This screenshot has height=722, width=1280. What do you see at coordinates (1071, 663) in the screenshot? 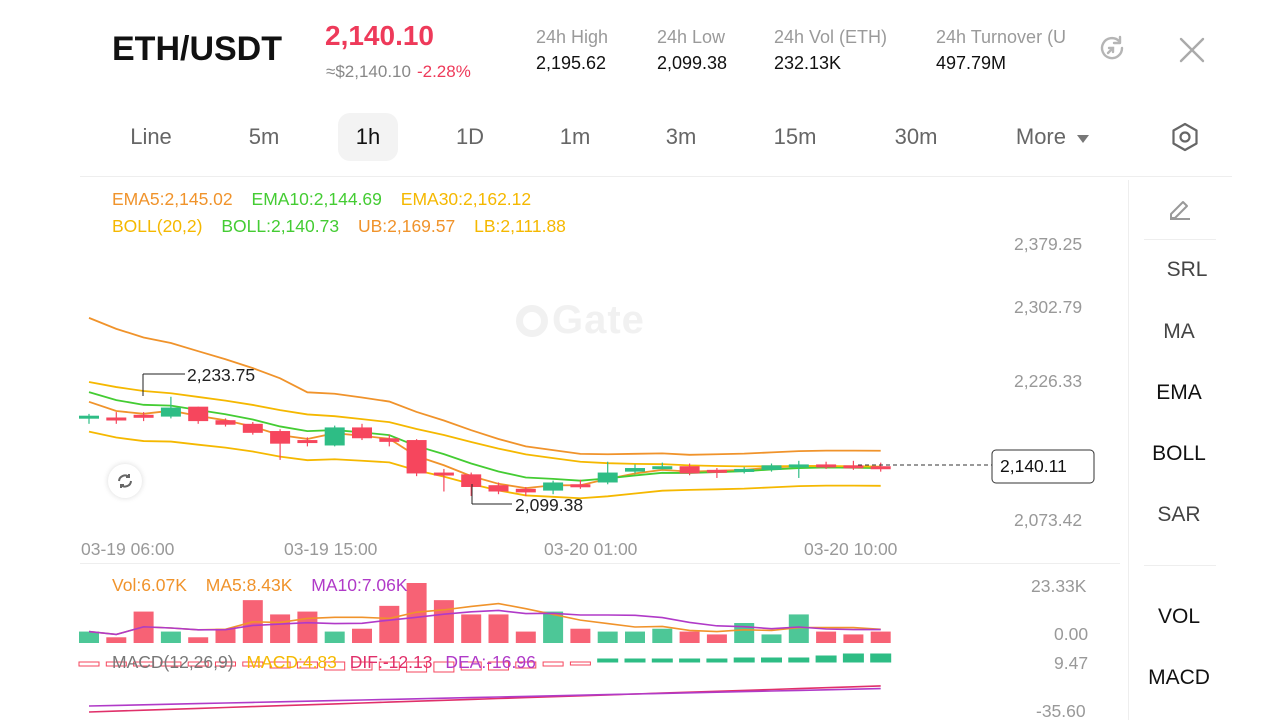
I see `macd-y-tick: 9.47` at bounding box center [1071, 663].